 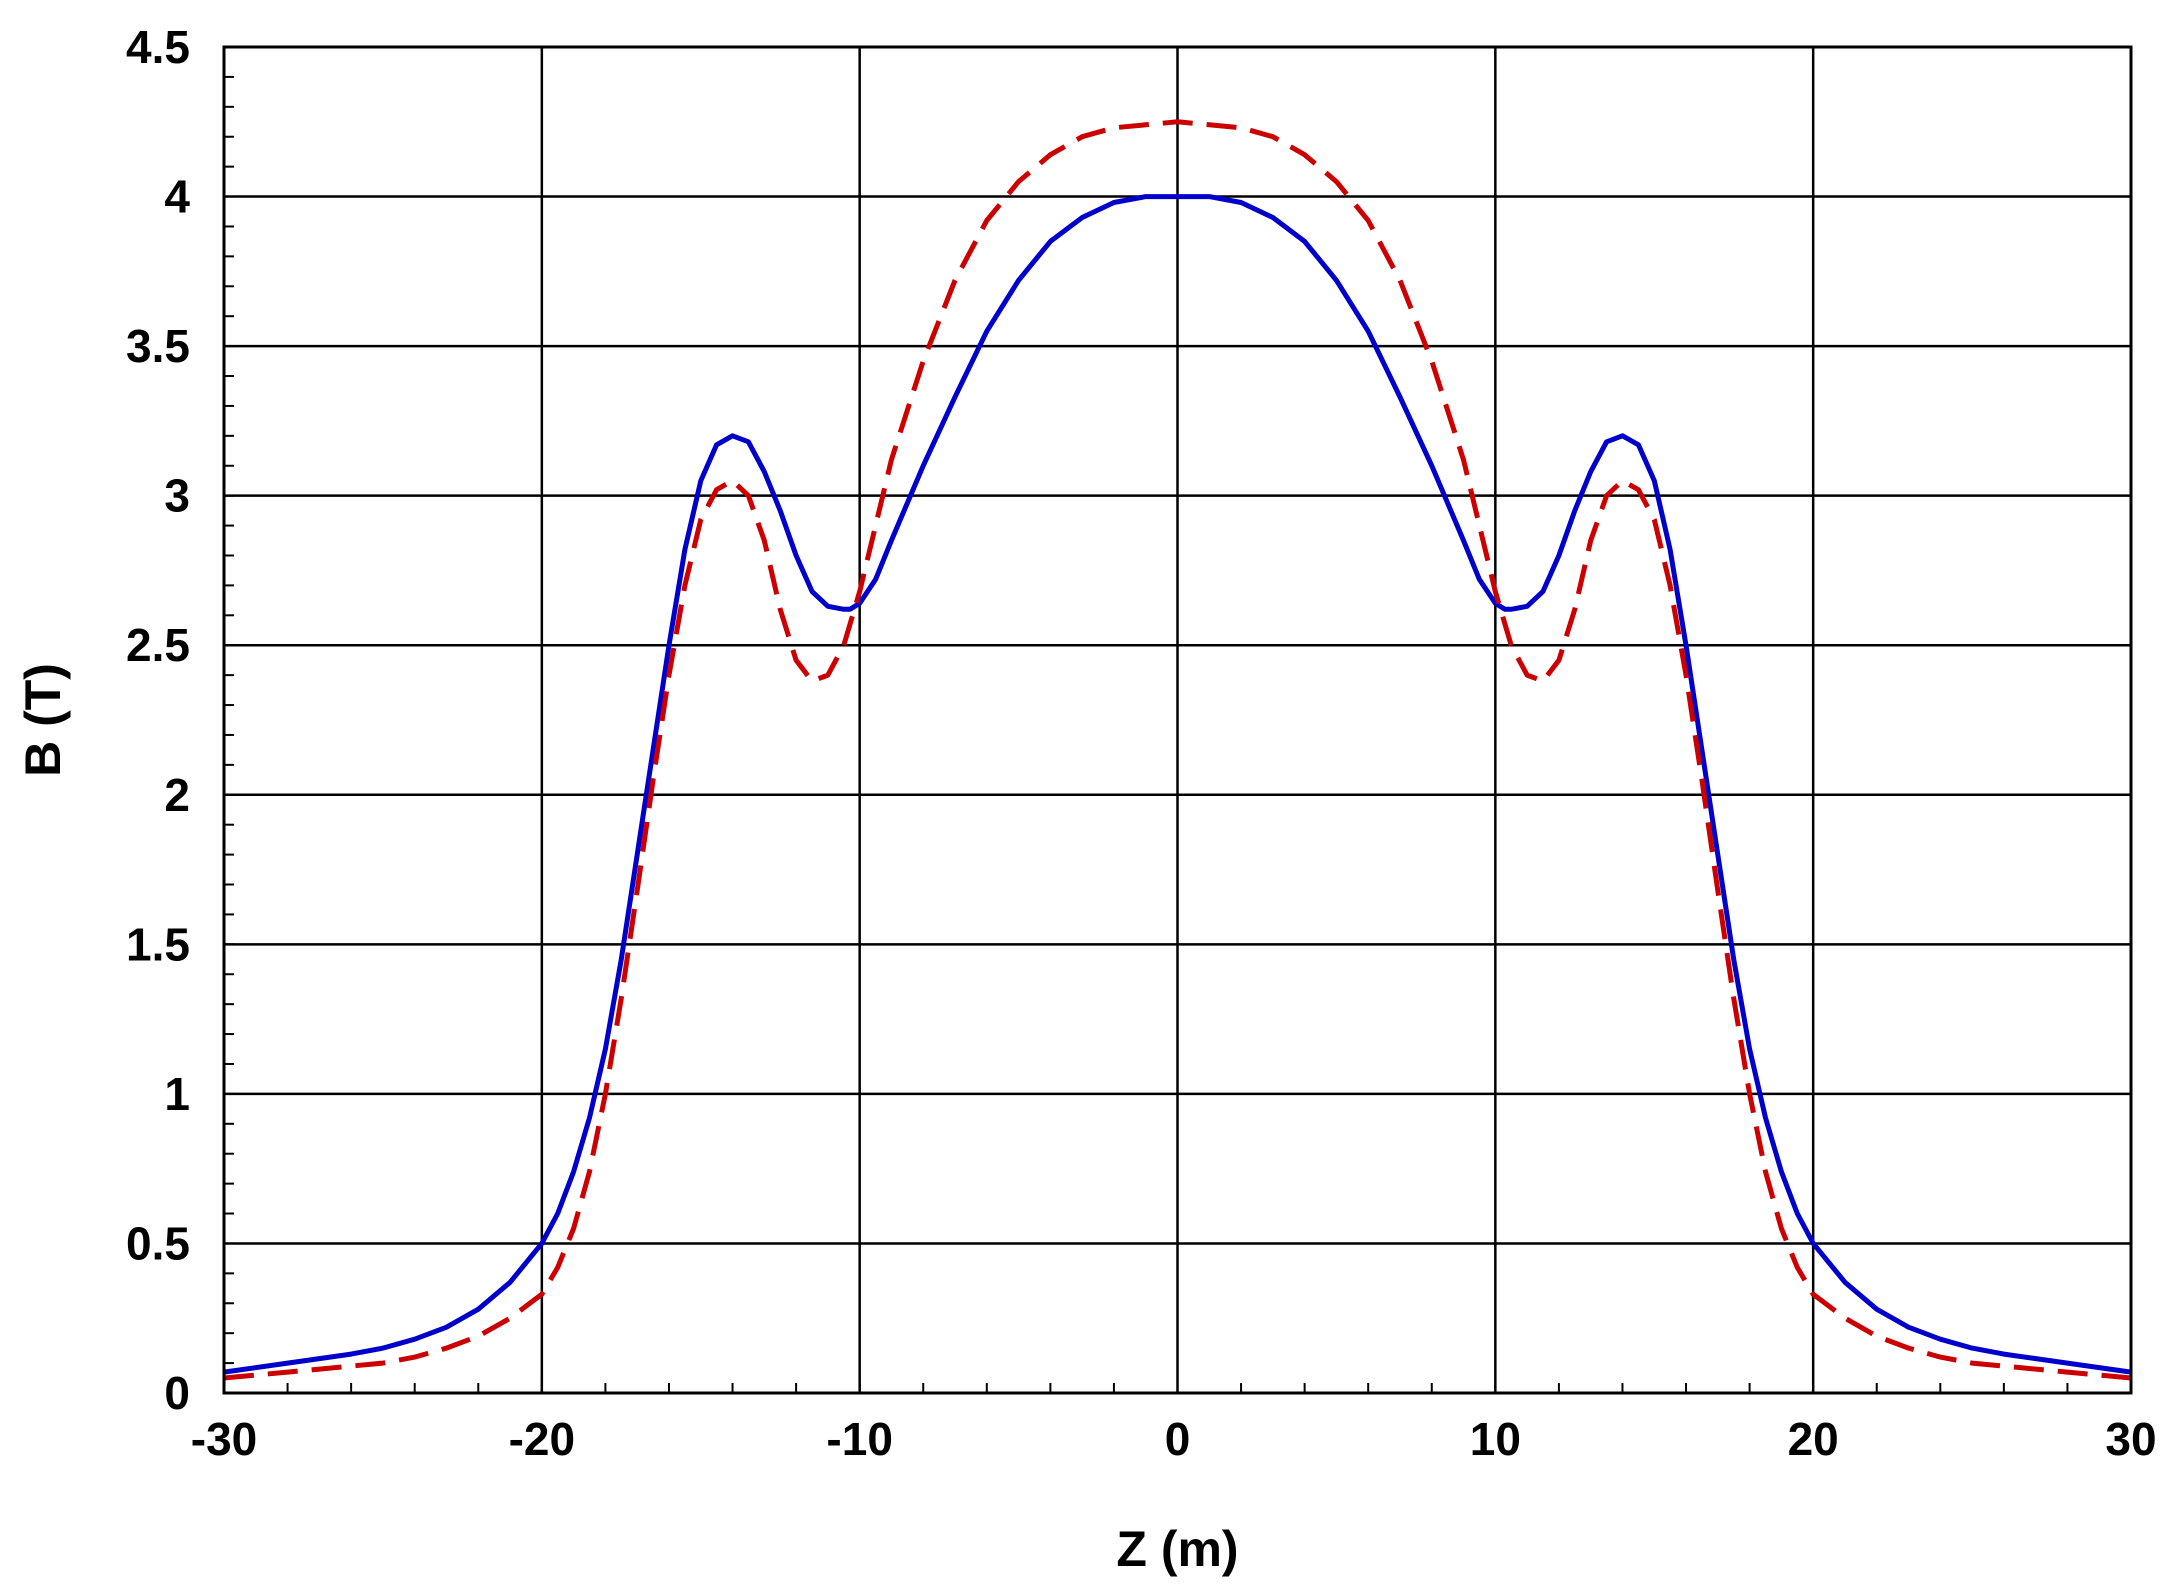 What do you see at coordinates (158, 47) in the screenshot?
I see `y-tick-label: 4.5` at bounding box center [158, 47].